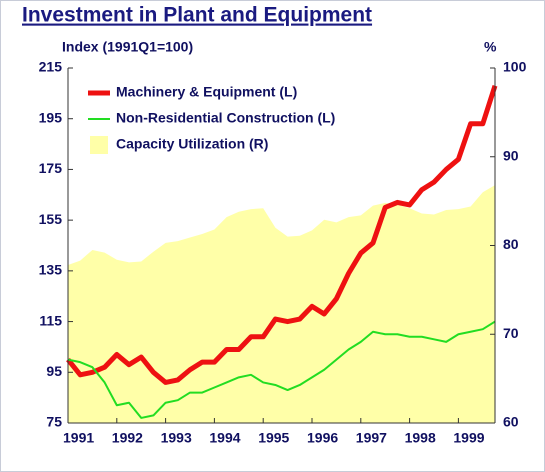 This screenshot has height=472, width=545. What do you see at coordinates (99, 145) in the screenshot?
I see `legend-swatch` at bounding box center [99, 145].